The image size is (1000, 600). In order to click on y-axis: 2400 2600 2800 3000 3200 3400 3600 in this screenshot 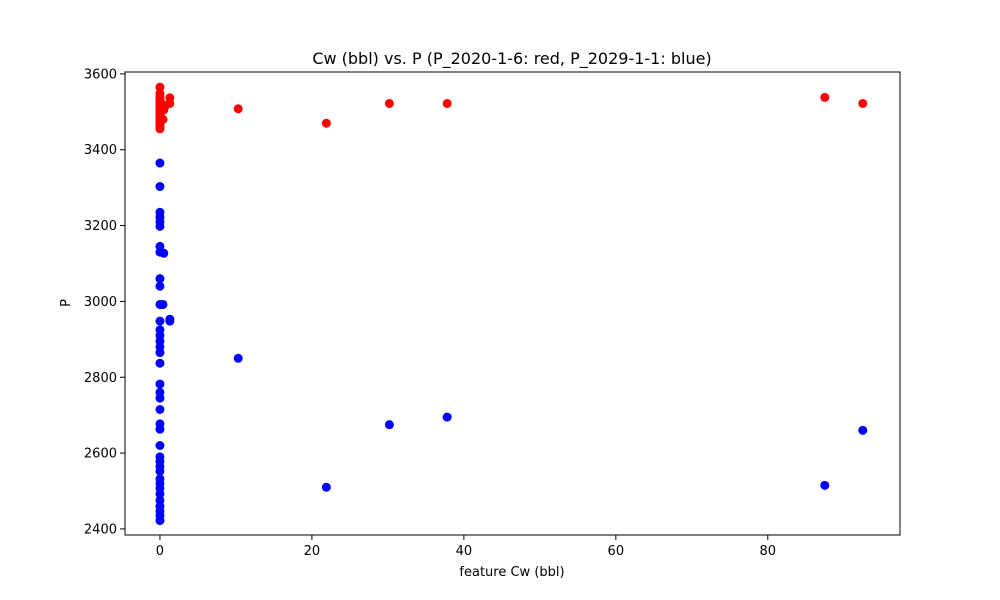, I will do `click(104, 302)`.